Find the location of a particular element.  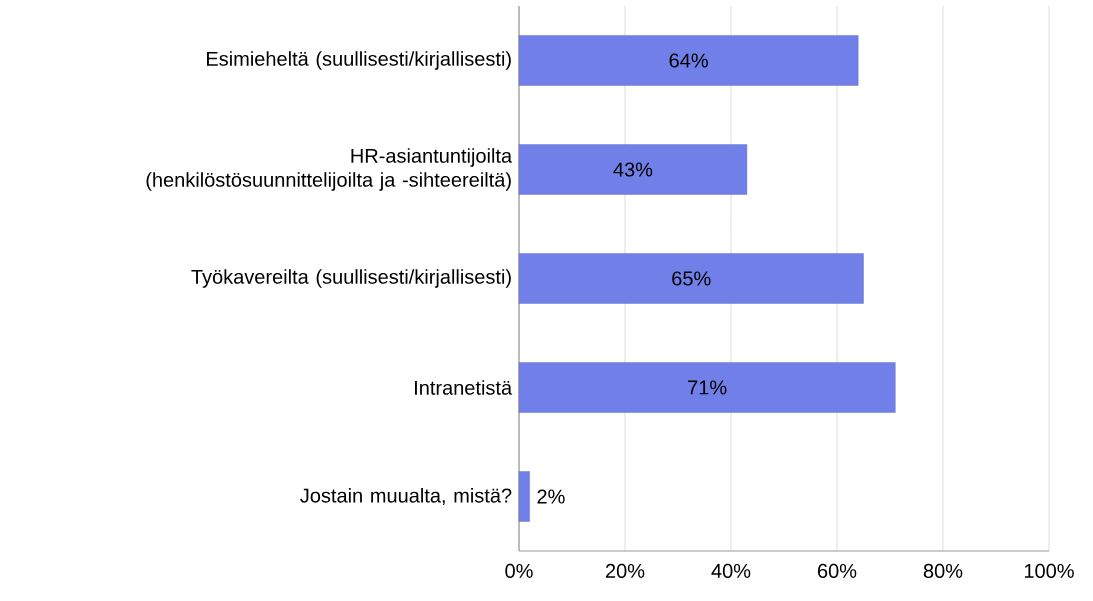

y-tick-label: Intranetistä is located at coordinates (464, 387).